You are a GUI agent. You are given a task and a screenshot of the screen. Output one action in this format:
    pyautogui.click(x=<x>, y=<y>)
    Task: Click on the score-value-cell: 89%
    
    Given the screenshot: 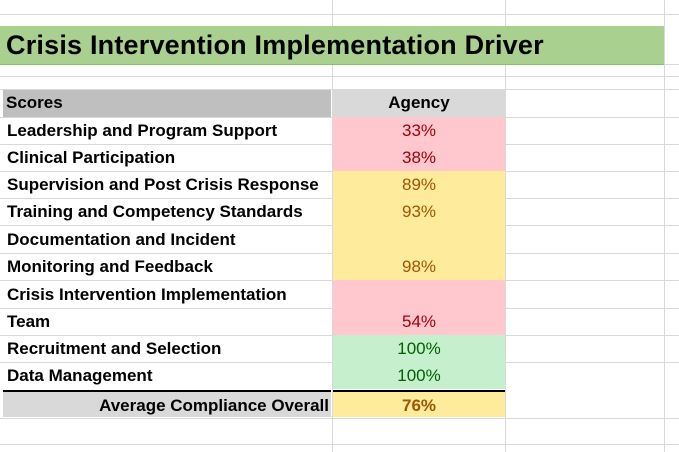 What is the action you would take?
    pyautogui.click(x=419, y=184)
    